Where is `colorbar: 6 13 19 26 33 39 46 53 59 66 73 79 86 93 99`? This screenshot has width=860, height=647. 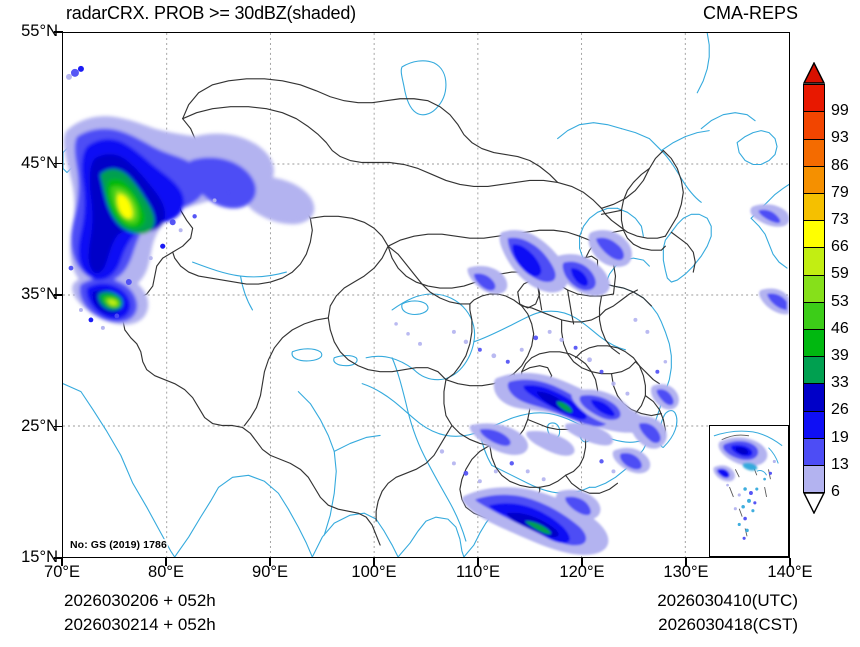 colorbar: 6 13 19 26 33 39 46 53 59 66 73 79 86 93 99 is located at coordinates (826, 288).